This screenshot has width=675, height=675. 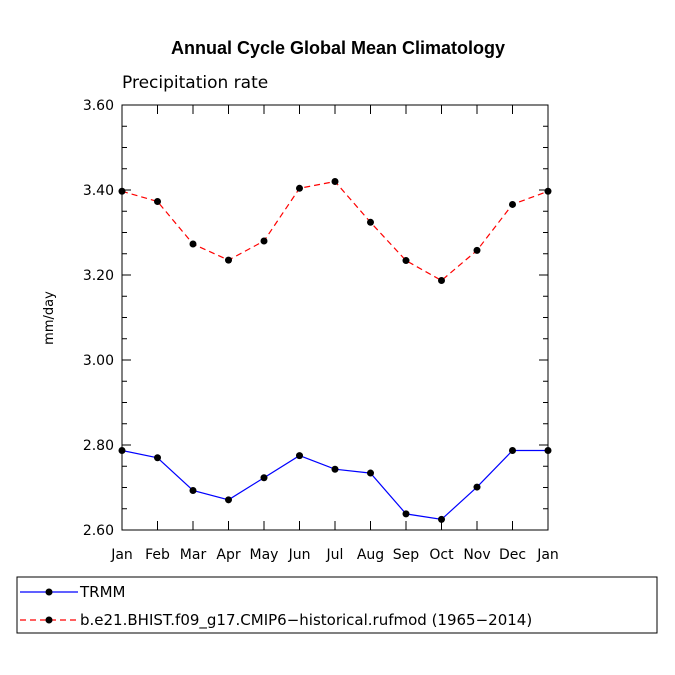 I want to click on x-tick-label: Oct, so click(x=441, y=555).